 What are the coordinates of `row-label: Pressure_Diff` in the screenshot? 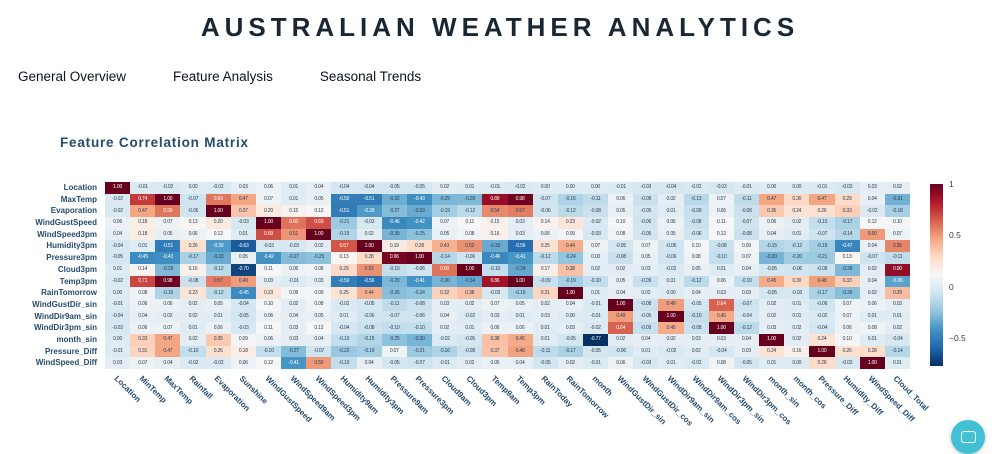 It's located at (70, 351).